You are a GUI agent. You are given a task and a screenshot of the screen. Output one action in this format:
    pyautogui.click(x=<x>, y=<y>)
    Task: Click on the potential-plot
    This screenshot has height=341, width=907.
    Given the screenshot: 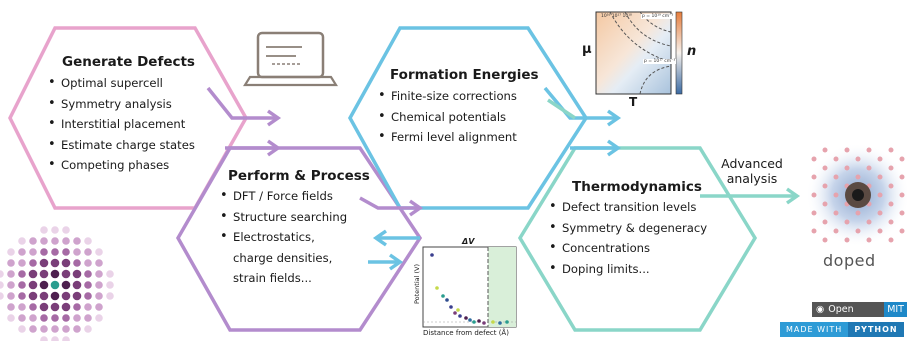 What is the action you would take?
    pyautogui.click(x=469, y=287)
    